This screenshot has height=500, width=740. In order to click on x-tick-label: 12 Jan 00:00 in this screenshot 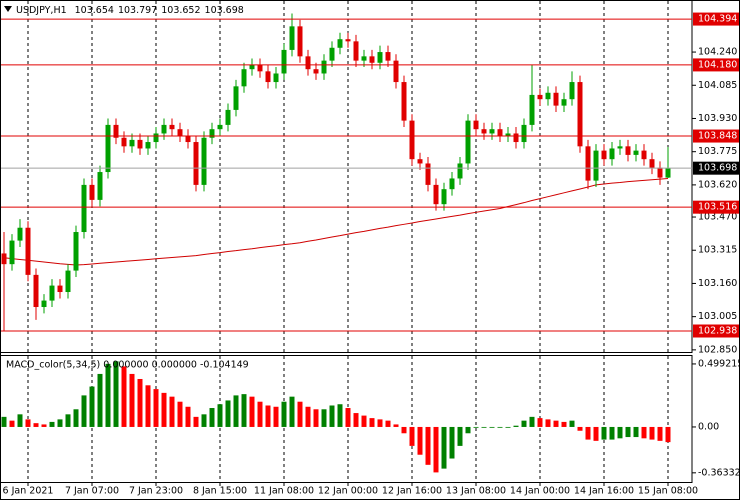, I will do `click(348, 491)`.